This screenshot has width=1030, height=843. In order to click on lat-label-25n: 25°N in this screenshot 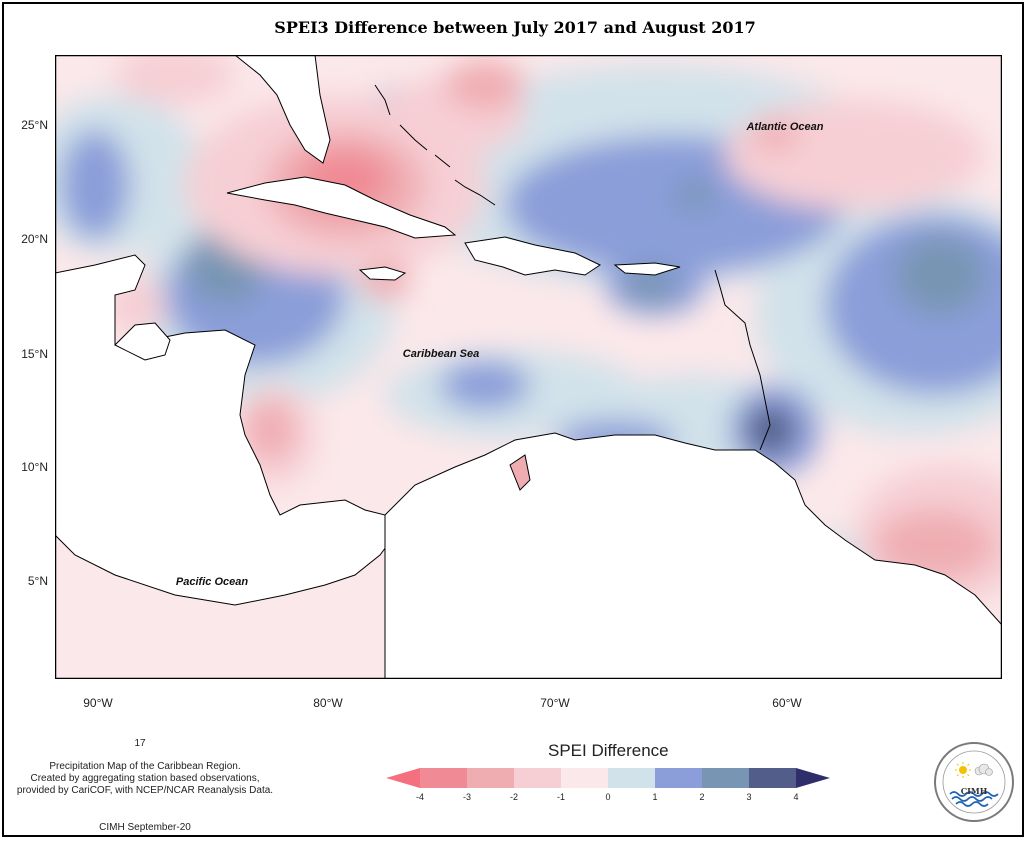, I will do `click(34, 125)`.